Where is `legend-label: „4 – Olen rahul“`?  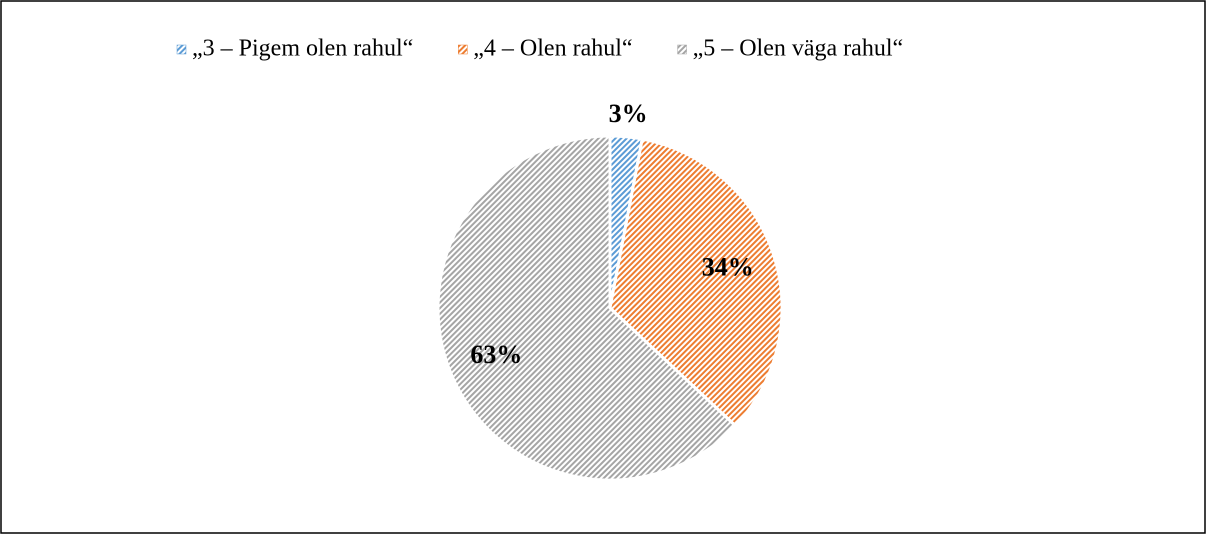
legend-label: „4 – Olen rahul“ is located at coordinates (552, 49).